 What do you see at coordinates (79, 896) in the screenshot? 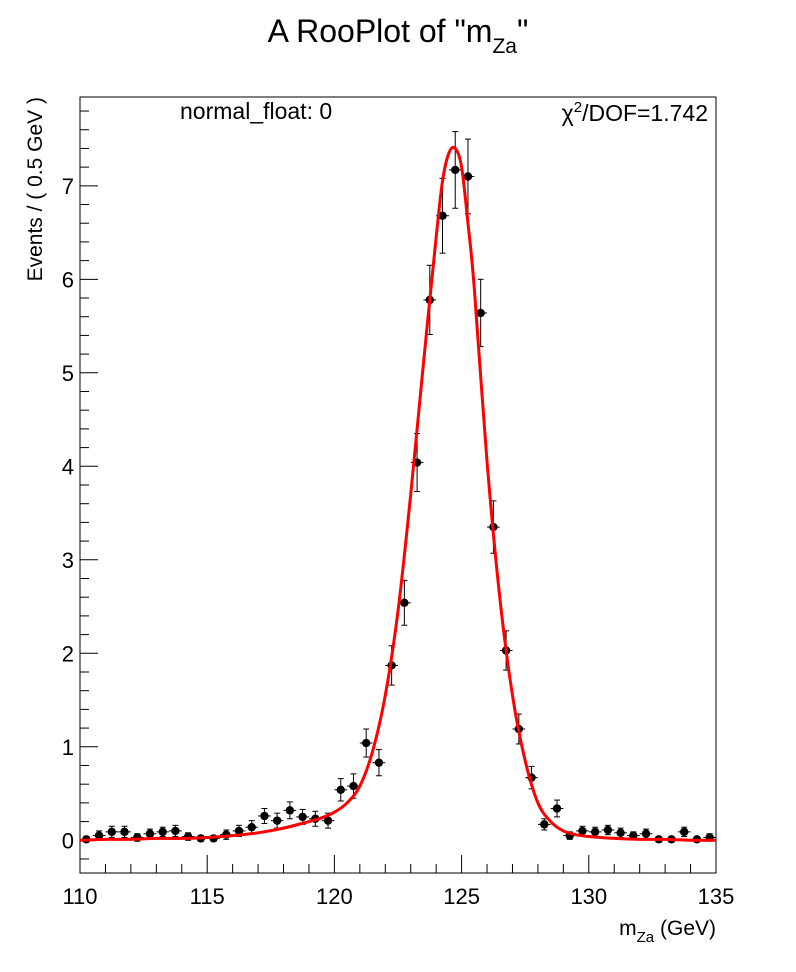
I see `x-tick-label: 110` at bounding box center [79, 896].